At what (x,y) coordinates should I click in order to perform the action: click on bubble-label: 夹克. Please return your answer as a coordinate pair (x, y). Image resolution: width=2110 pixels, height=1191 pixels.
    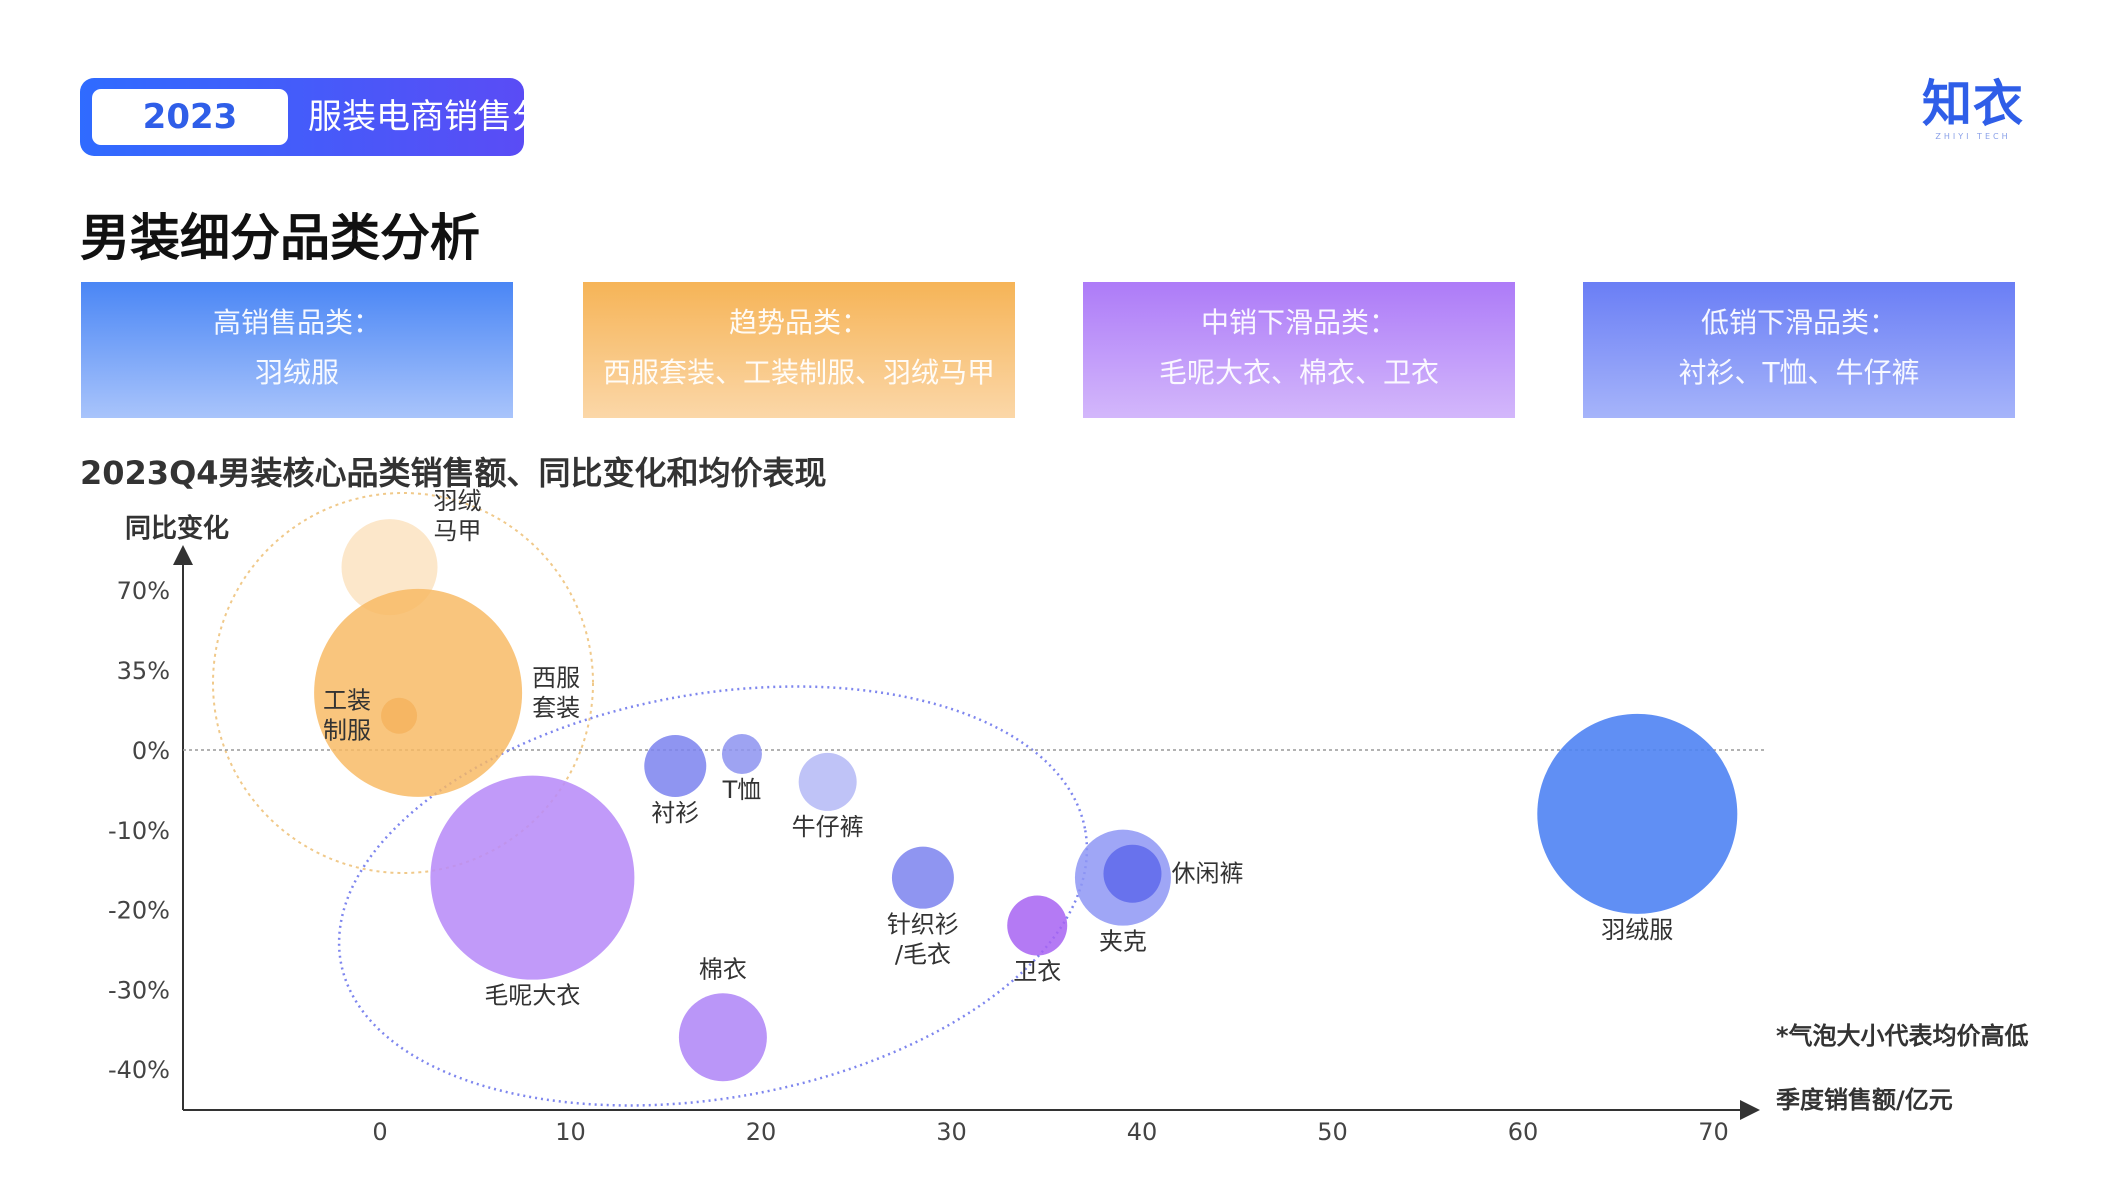
    Looking at the image, I should click on (1123, 942).